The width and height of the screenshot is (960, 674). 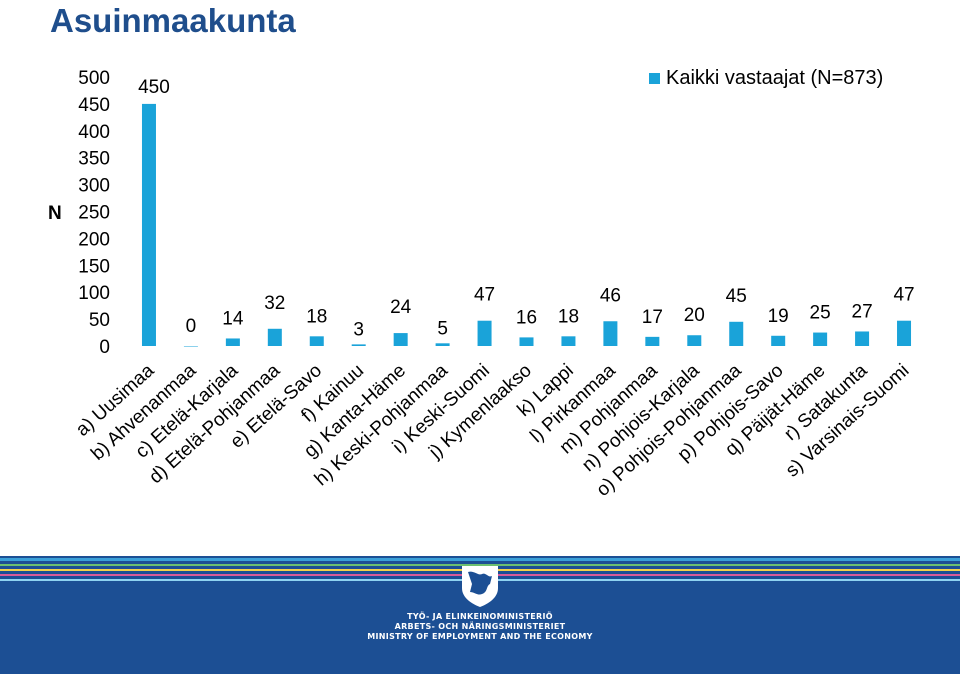 I want to click on value-label: 45, so click(x=736, y=296).